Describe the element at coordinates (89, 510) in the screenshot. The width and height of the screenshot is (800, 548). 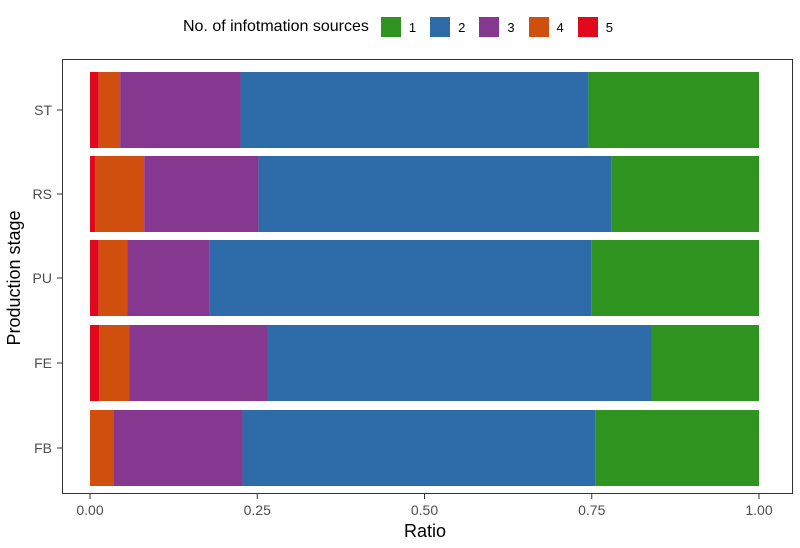
I see `x-tick-label: 0.00` at that location.